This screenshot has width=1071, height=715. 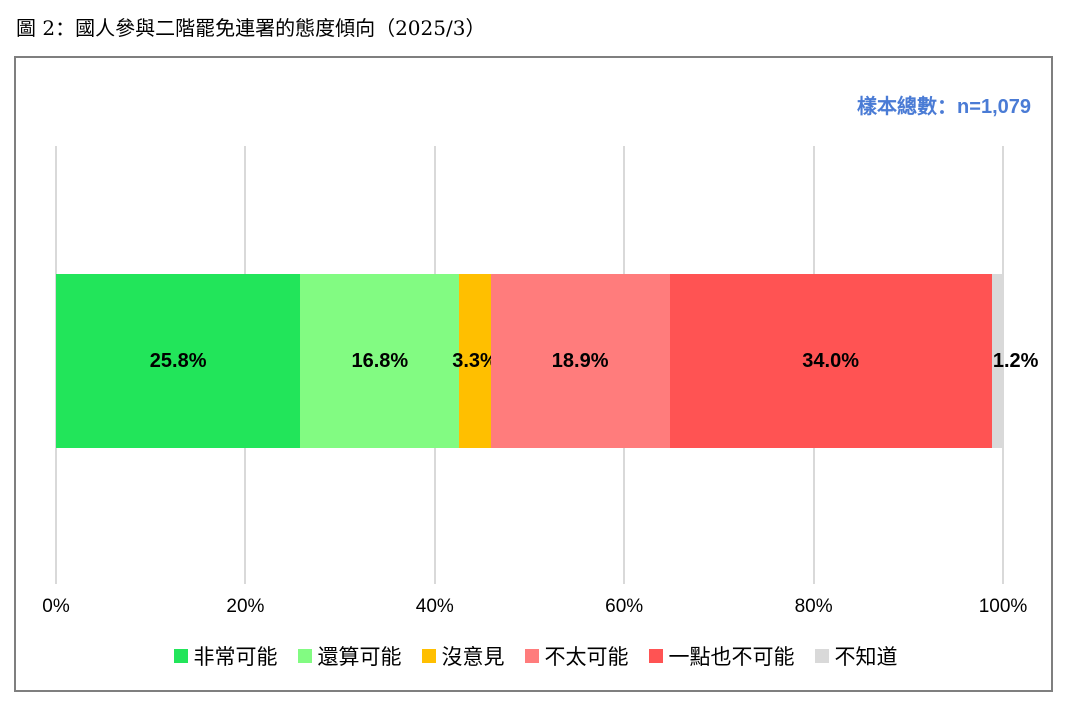 I want to click on data-label: 3.3%, so click(x=475, y=361).